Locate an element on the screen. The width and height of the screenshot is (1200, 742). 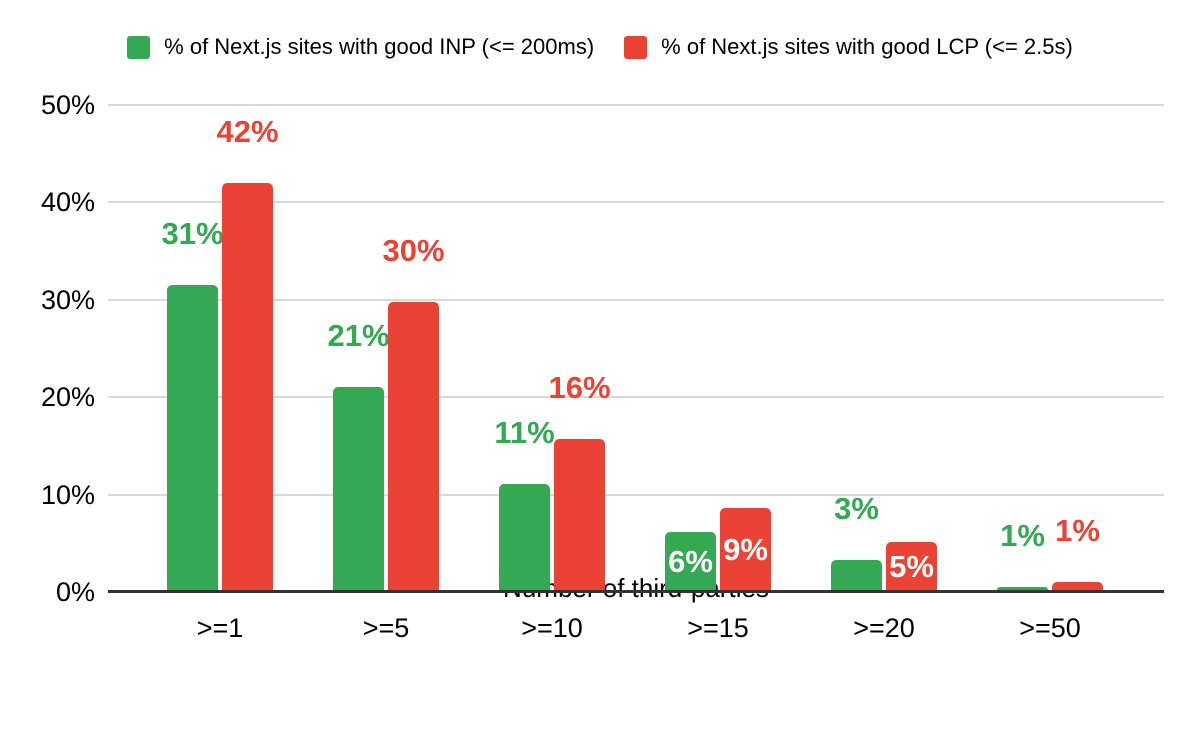
bar-inp->=15 is located at coordinates (690, 561).